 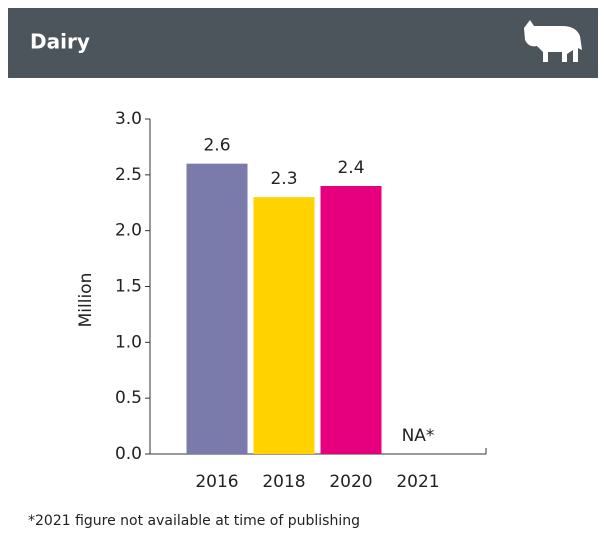 What do you see at coordinates (86, 300) in the screenshot?
I see `y-axis-label: Million` at bounding box center [86, 300].